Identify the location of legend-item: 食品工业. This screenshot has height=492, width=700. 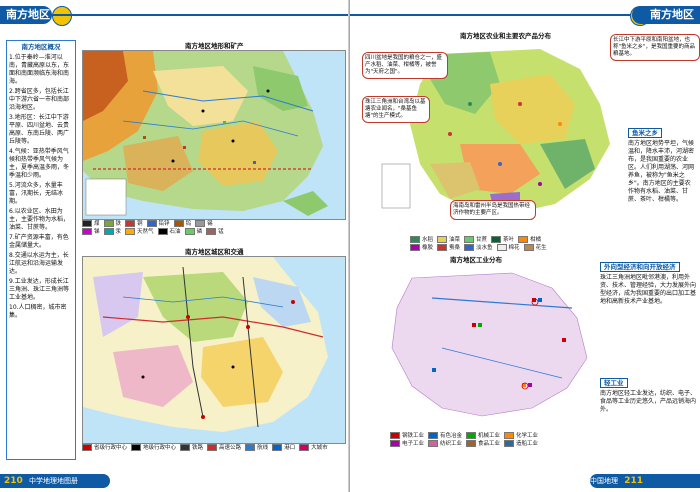
(483, 444).